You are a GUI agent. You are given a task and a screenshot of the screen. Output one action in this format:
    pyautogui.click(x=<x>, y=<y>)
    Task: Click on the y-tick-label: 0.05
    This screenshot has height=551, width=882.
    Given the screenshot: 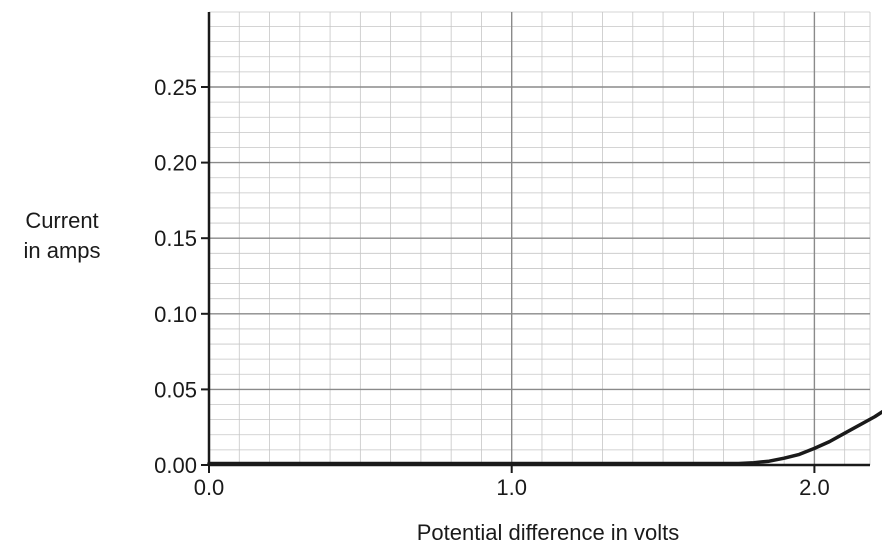 What is the action you would take?
    pyautogui.click(x=175, y=389)
    